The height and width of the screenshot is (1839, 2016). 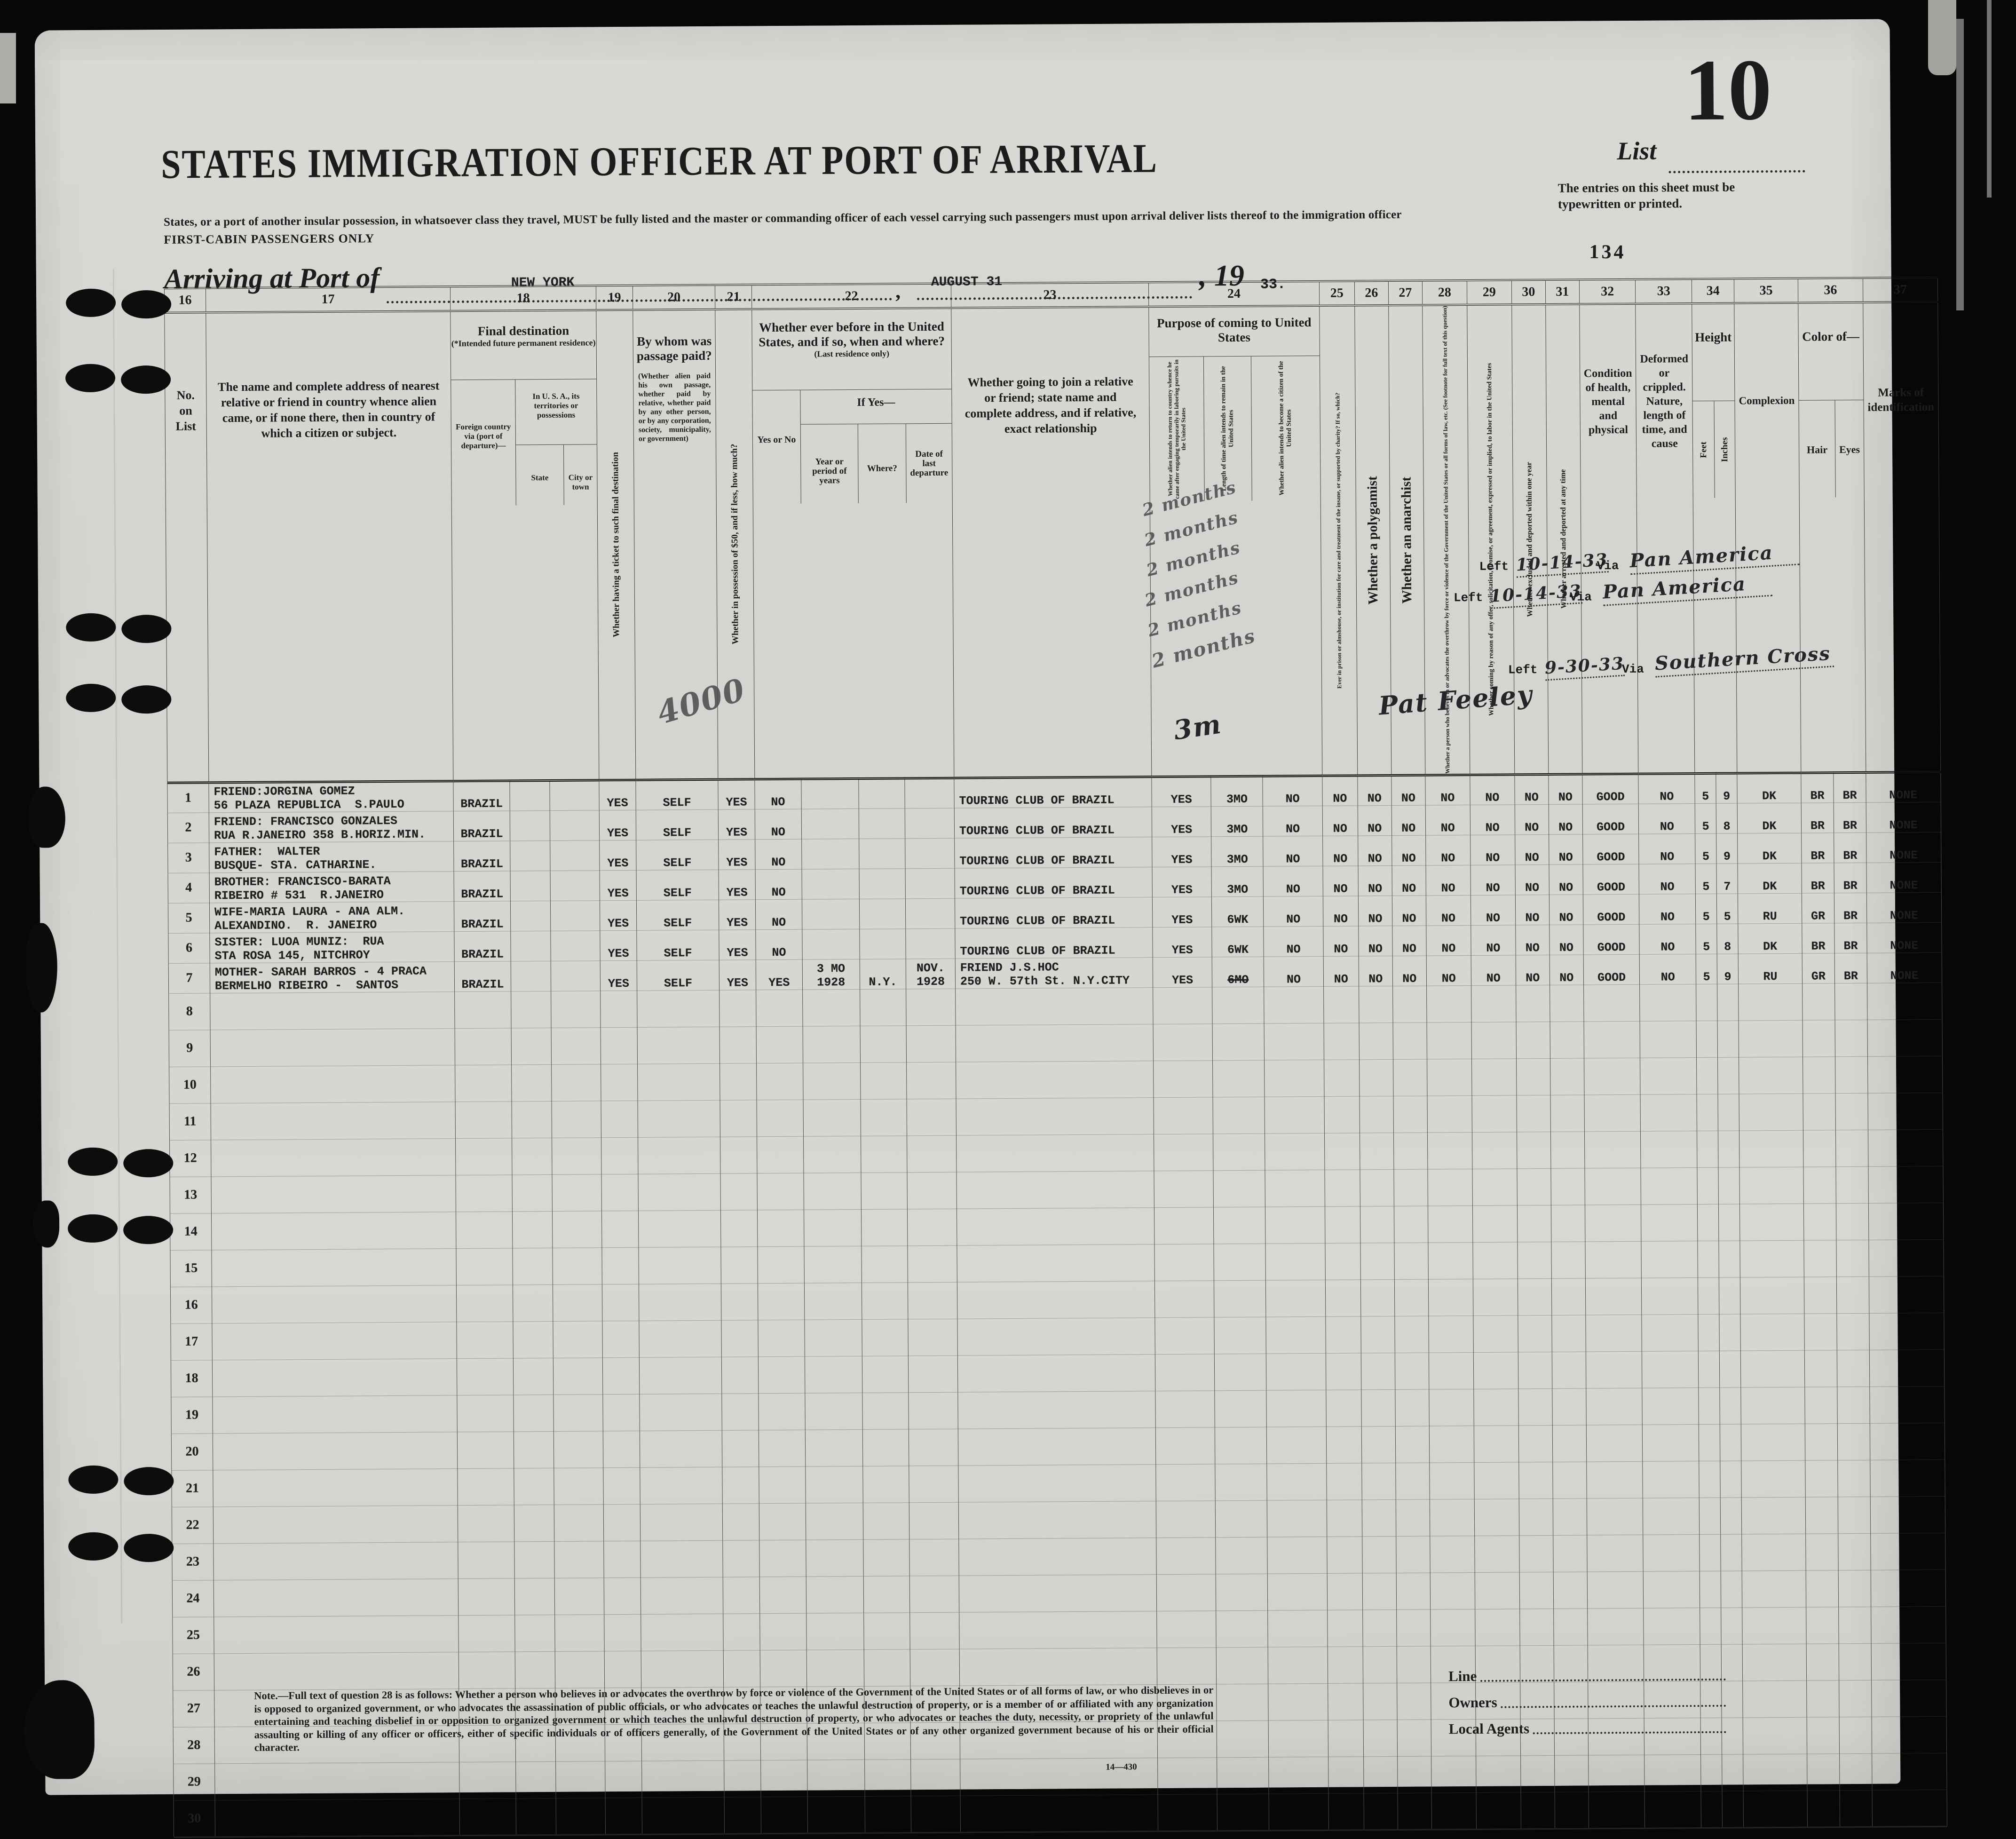 What do you see at coordinates (1340, 850) in the screenshot?
I see `cell-prison: NO` at bounding box center [1340, 850].